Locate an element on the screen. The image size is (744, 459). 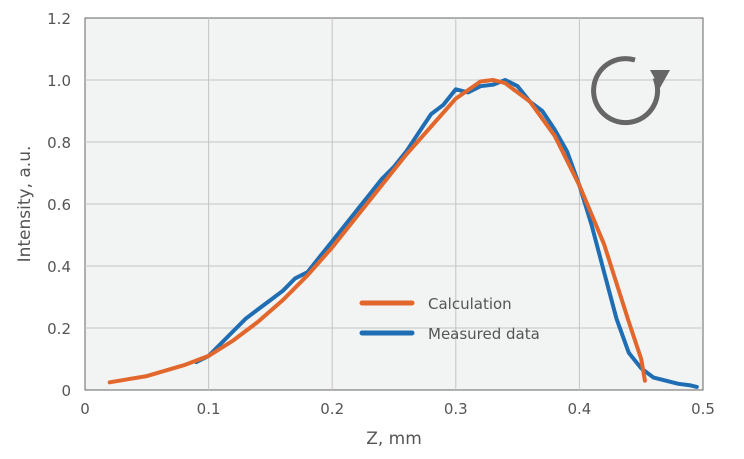
y-tick-label: 0.6 is located at coordinates (59, 205).